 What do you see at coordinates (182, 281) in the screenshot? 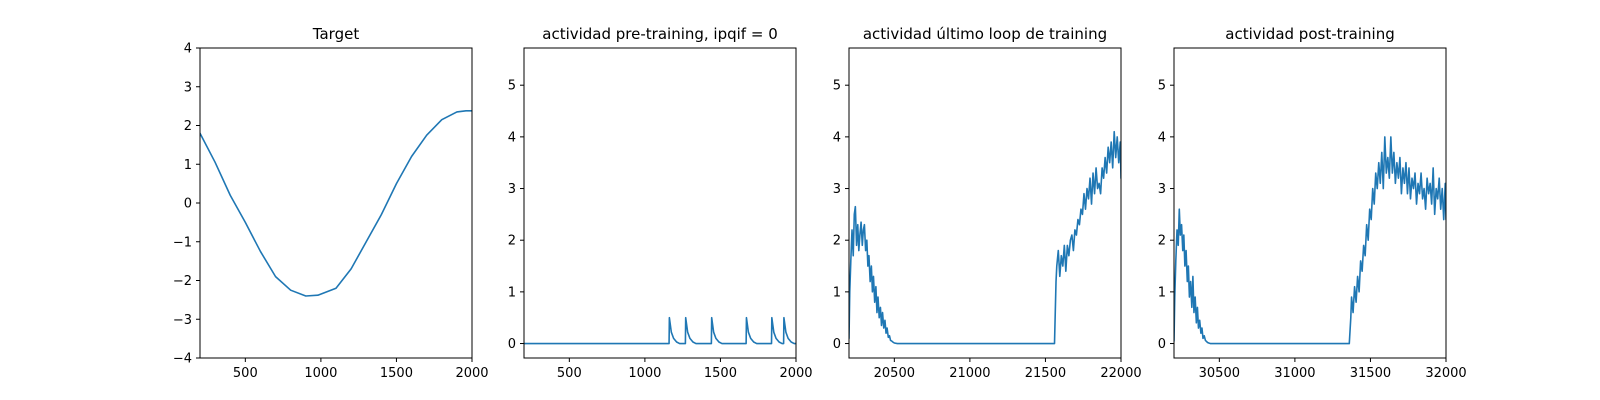
I see `y-tick-label: −2` at bounding box center [182, 281].